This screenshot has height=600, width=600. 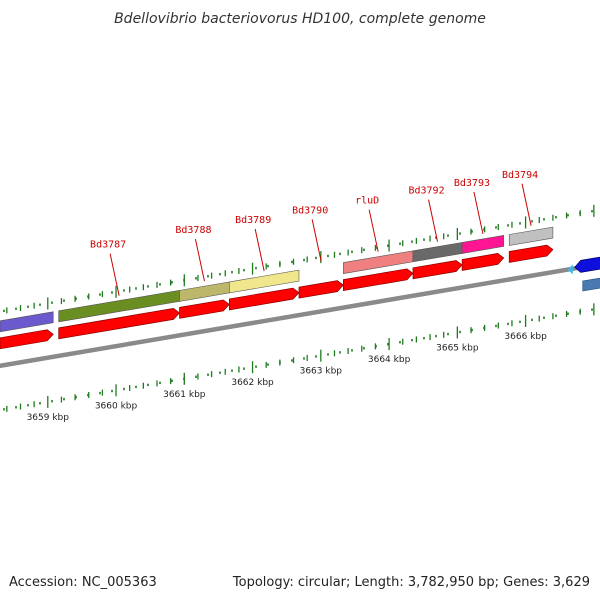 I want to click on reverse-strand-features, so click(x=583, y=274).